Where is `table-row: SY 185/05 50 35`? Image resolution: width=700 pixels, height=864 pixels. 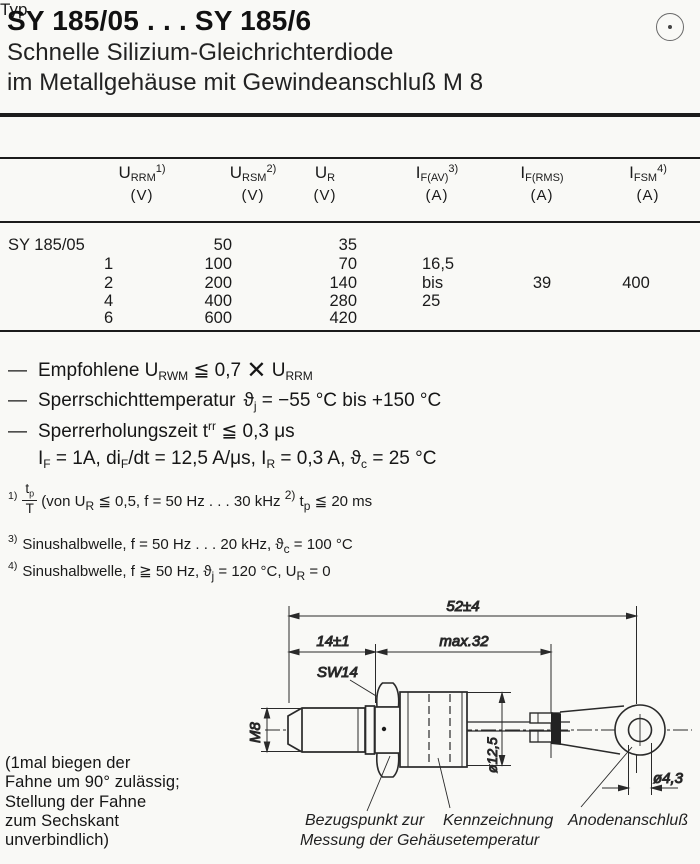 table-row: SY 185/05 50 35 is located at coordinates (182, 245).